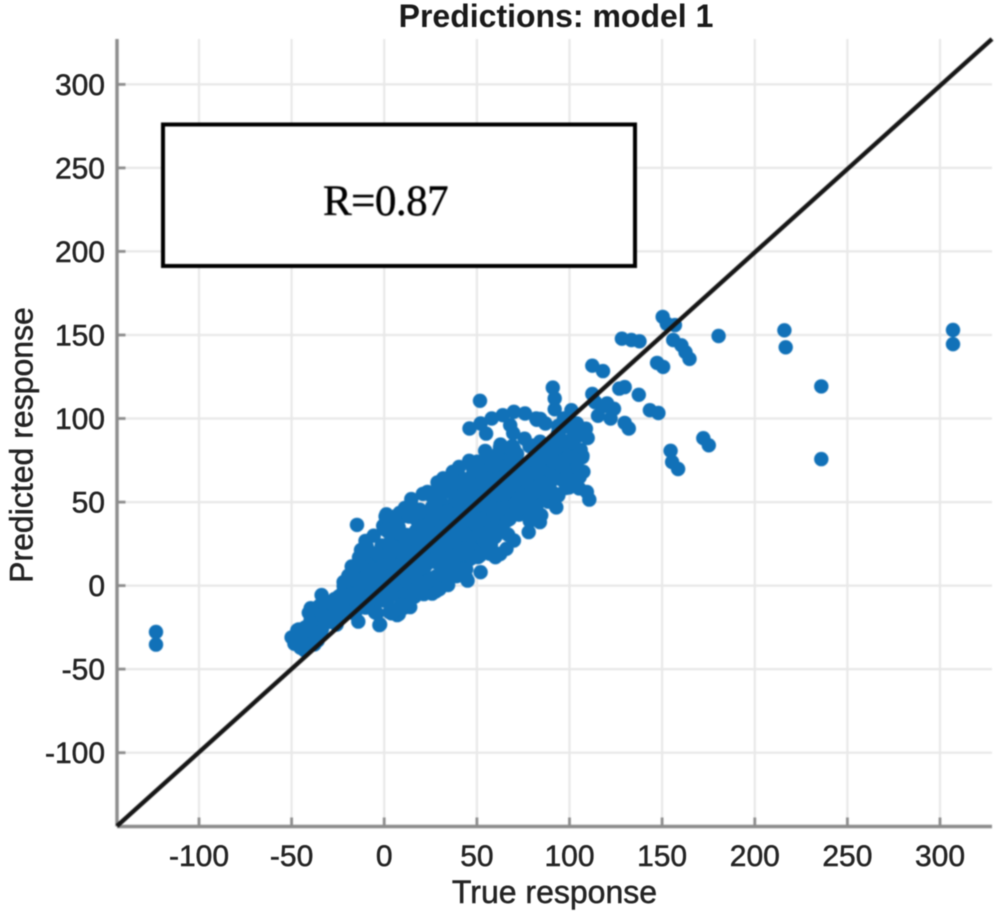  I want to click on svg-text: True response, so click(554, 892).